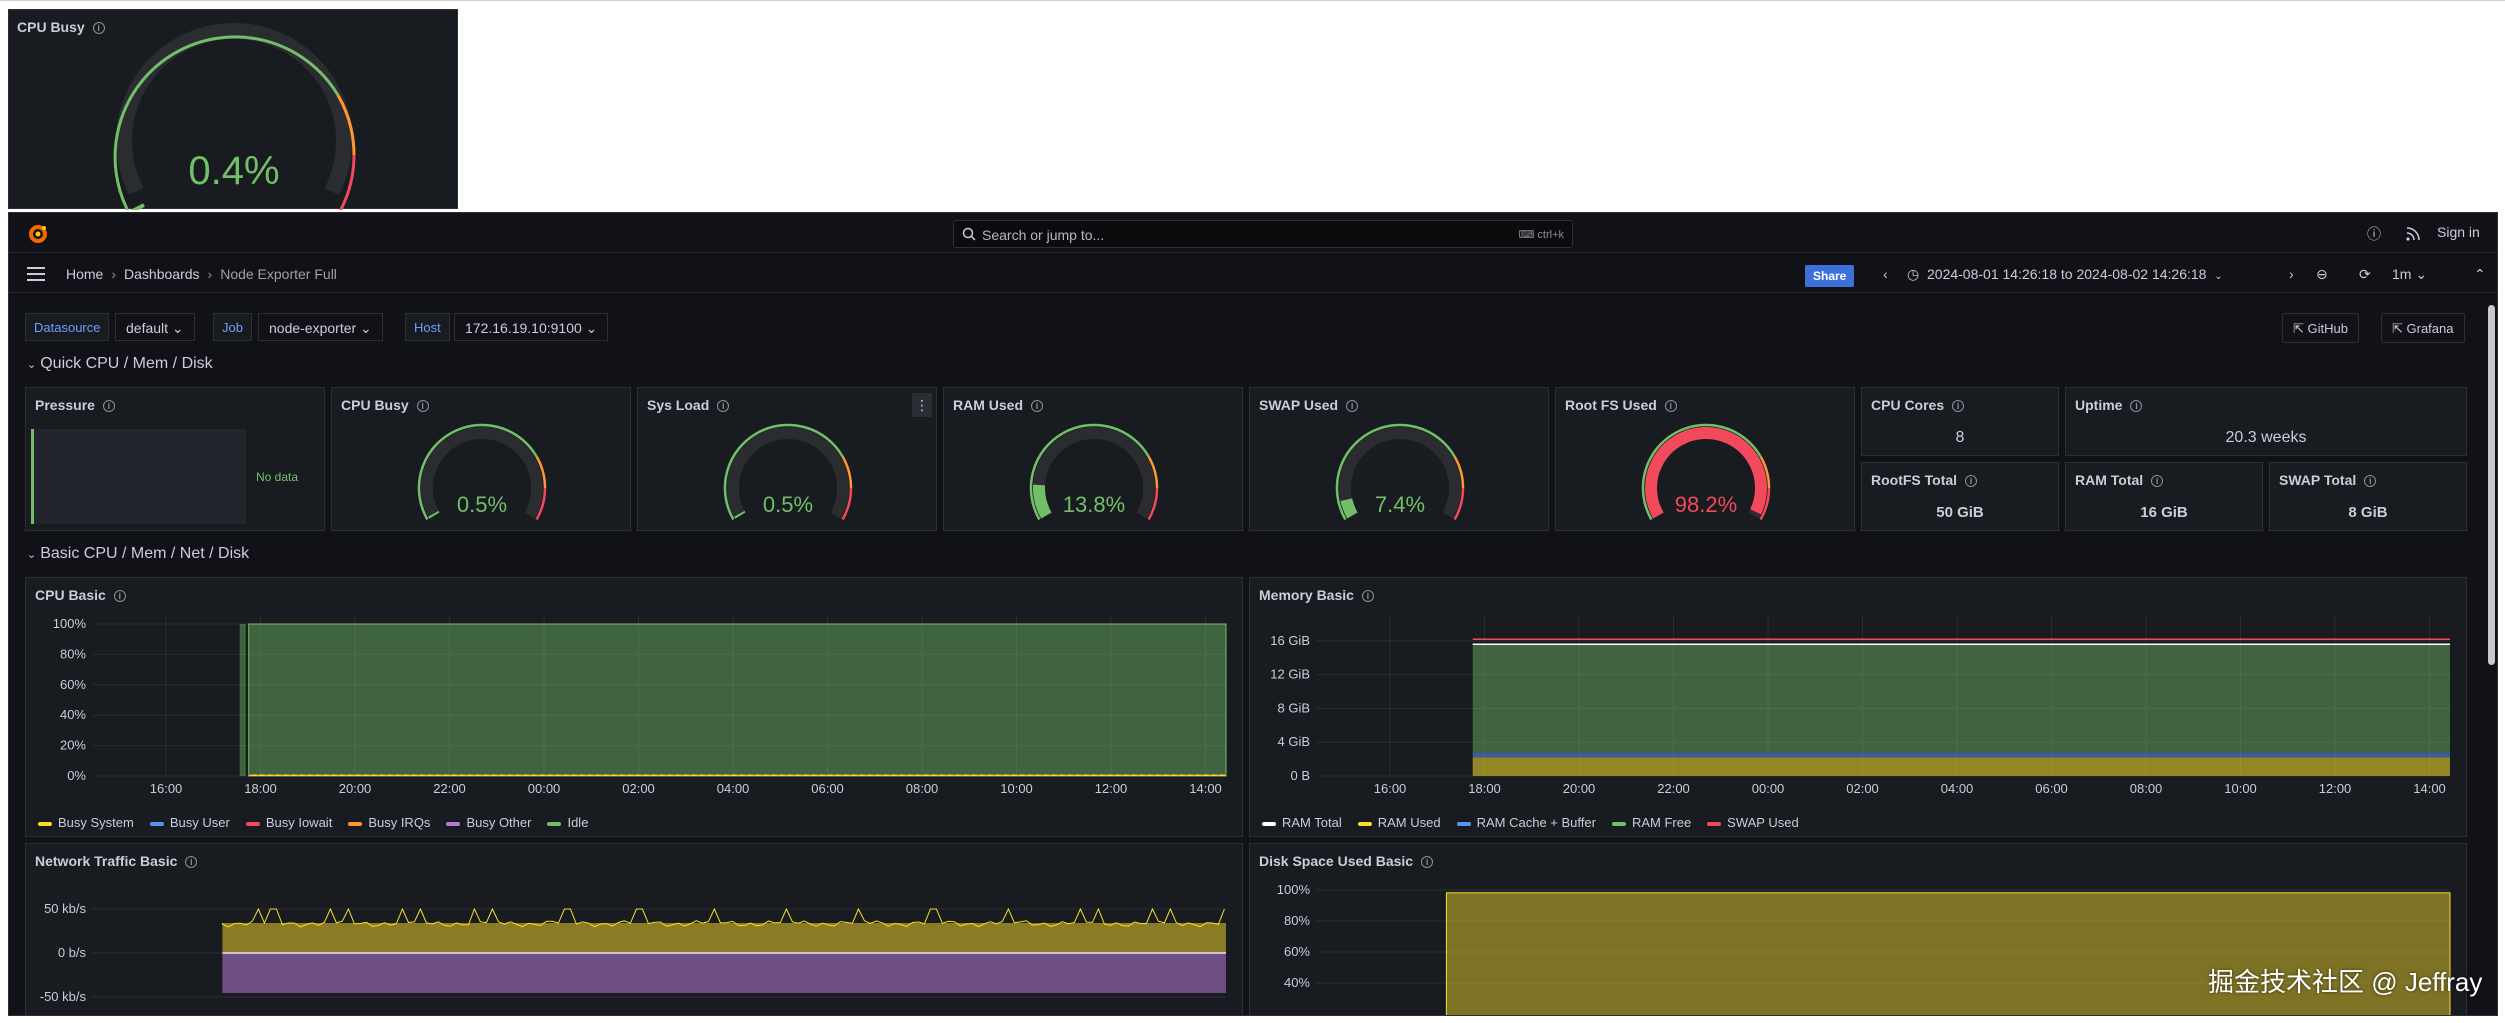  Describe the element at coordinates (1948, 953) in the screenshot. I see `series-rootfs-area` at that location.